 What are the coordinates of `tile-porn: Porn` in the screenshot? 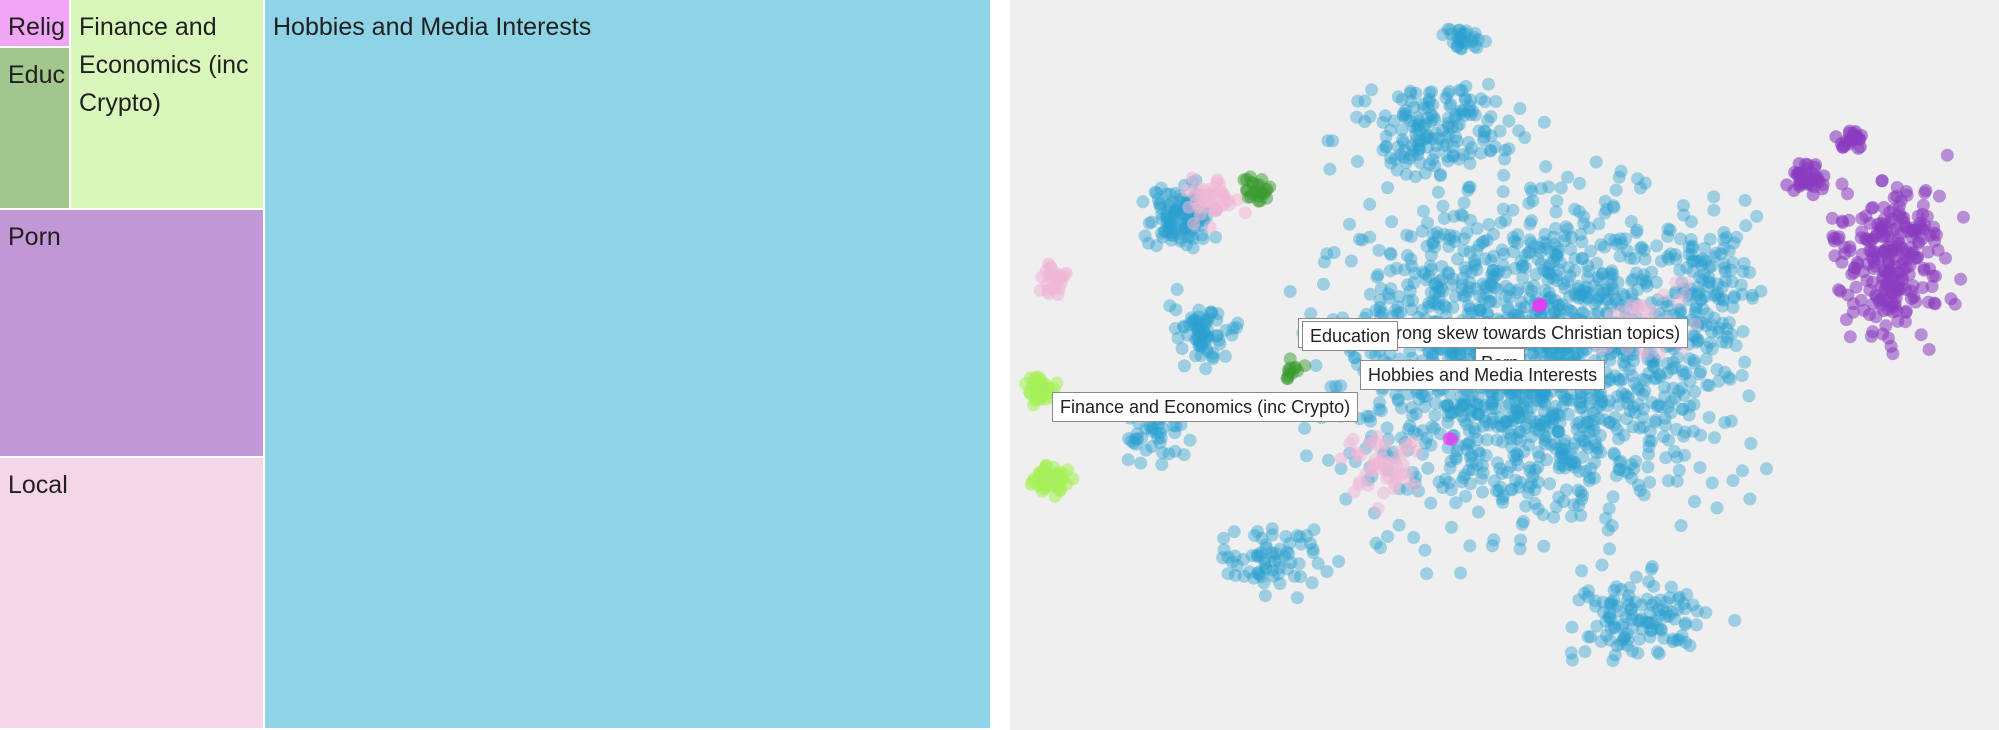 It's located at (132, 334).